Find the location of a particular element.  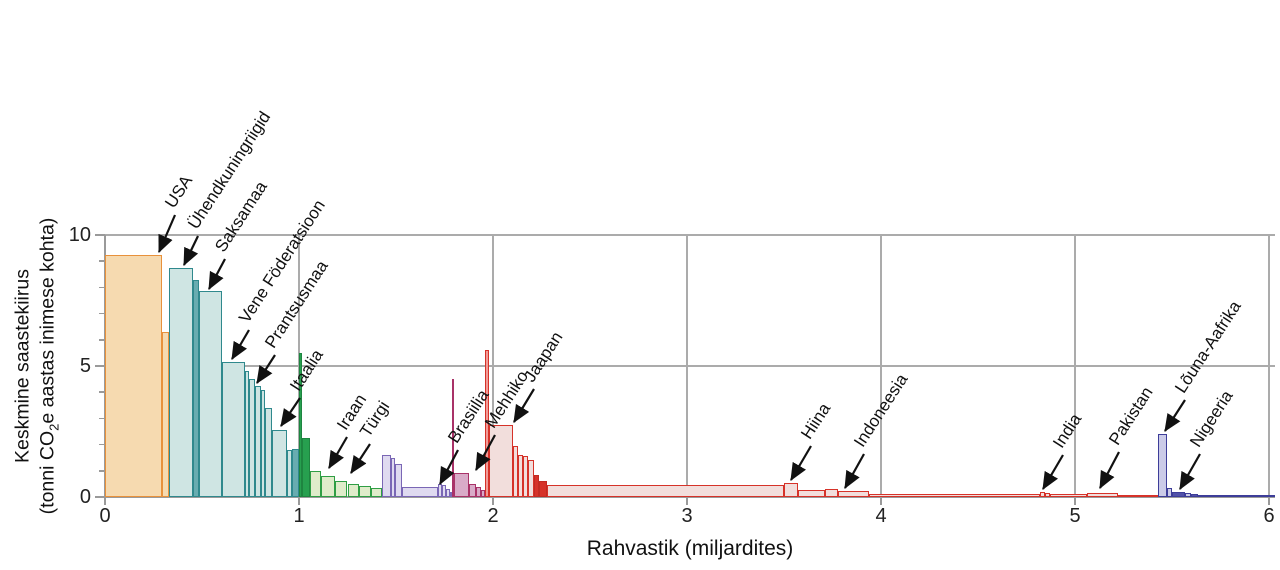

x-tick-label-1: 1 is located at coordinates (299, 516).